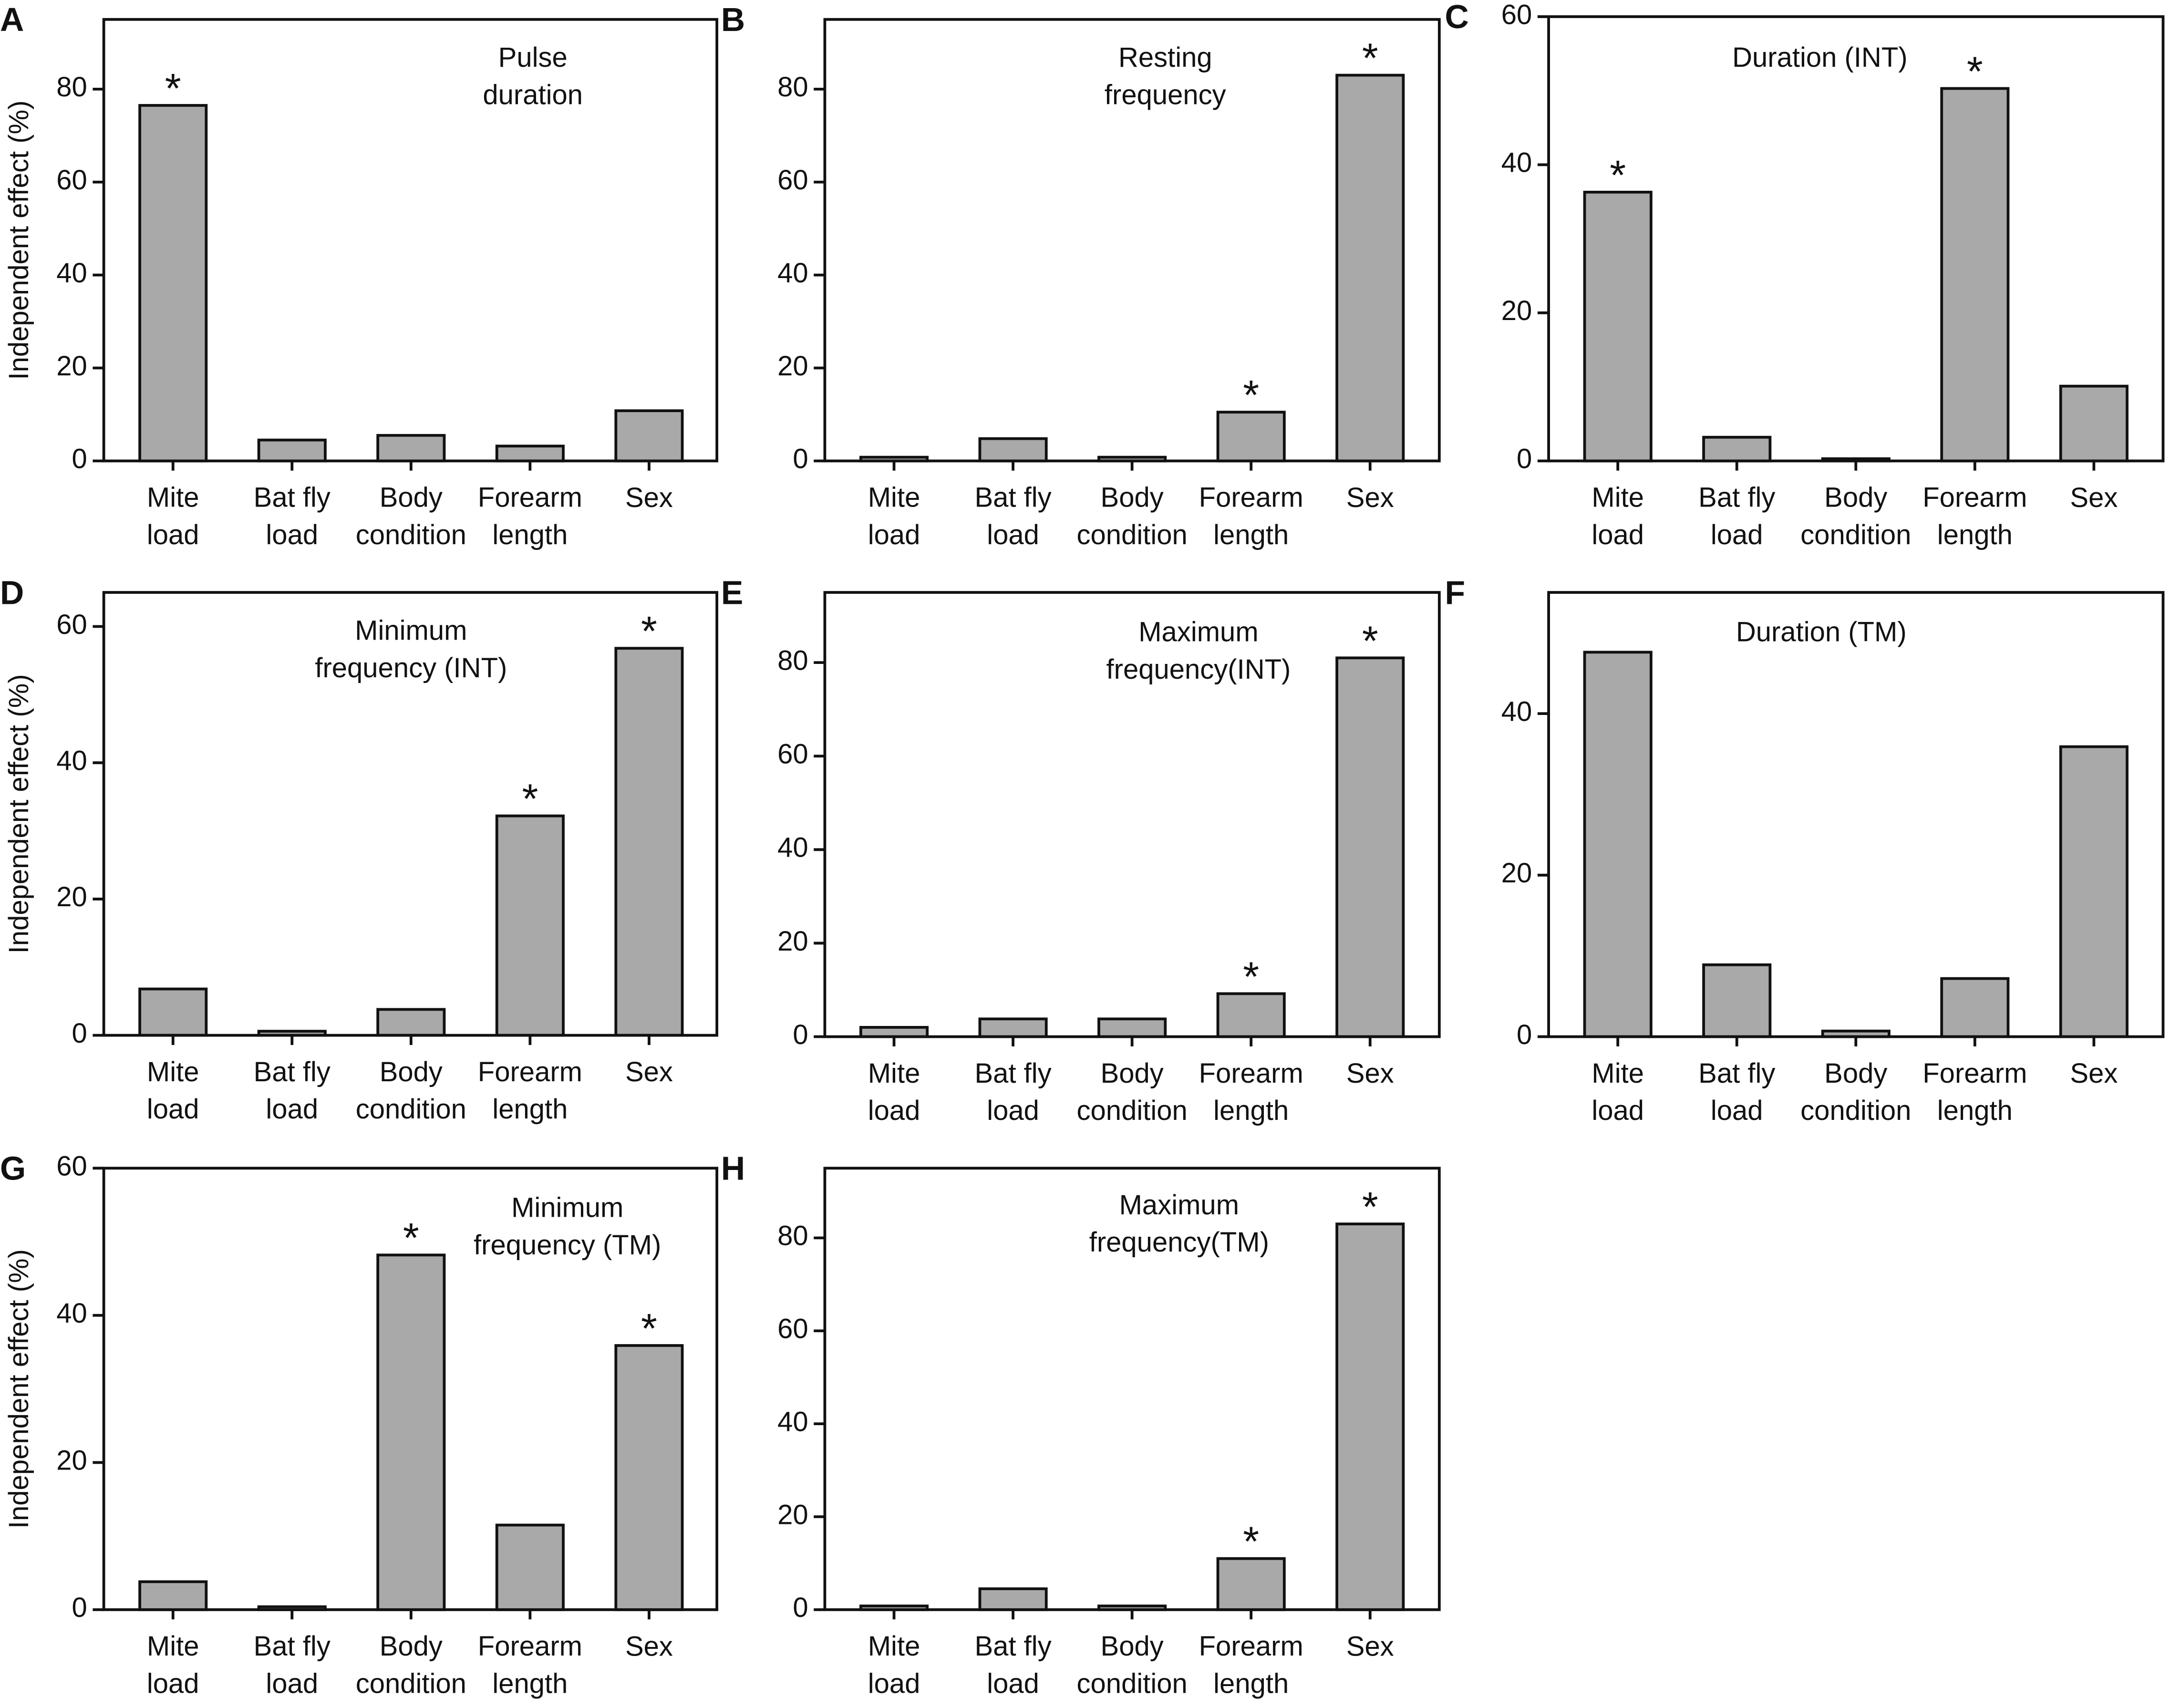 This screenshot has height=1708, width=2170. What do you see at coordinates (411, 667) in the screenshot?
I see `chart-title: frequency (INT)` at bounding box center [411, 667].